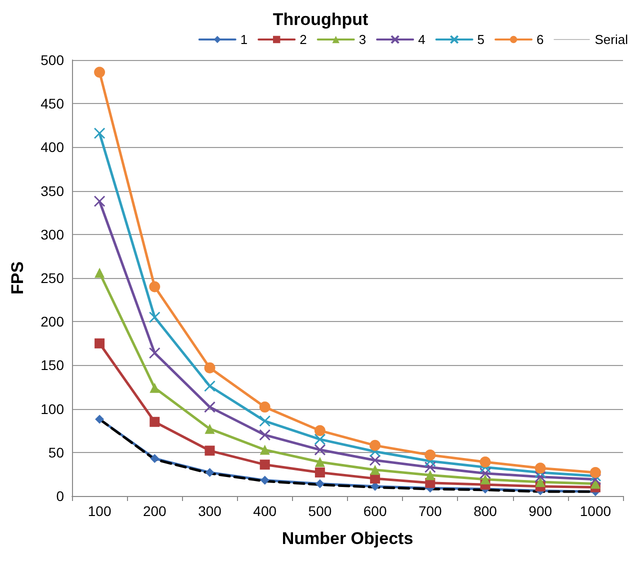  Describe the element at coordinates (303, 39) in the screenshot. I see `legend-label: 2` at that location.